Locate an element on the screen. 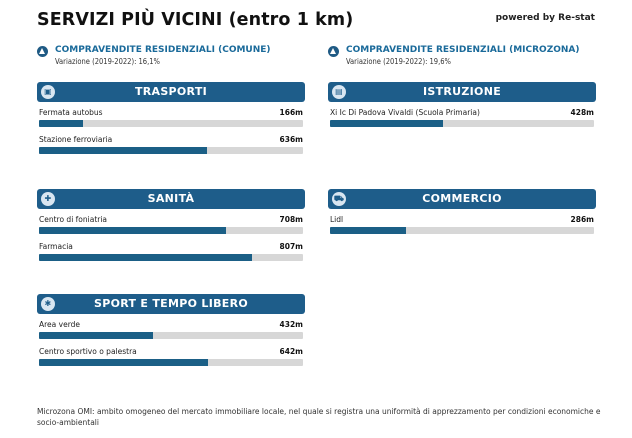 The height and width of the screenshot is (438, 632). list-item: Stazione ferroviaria 636m is located at coordinates (171, 142).